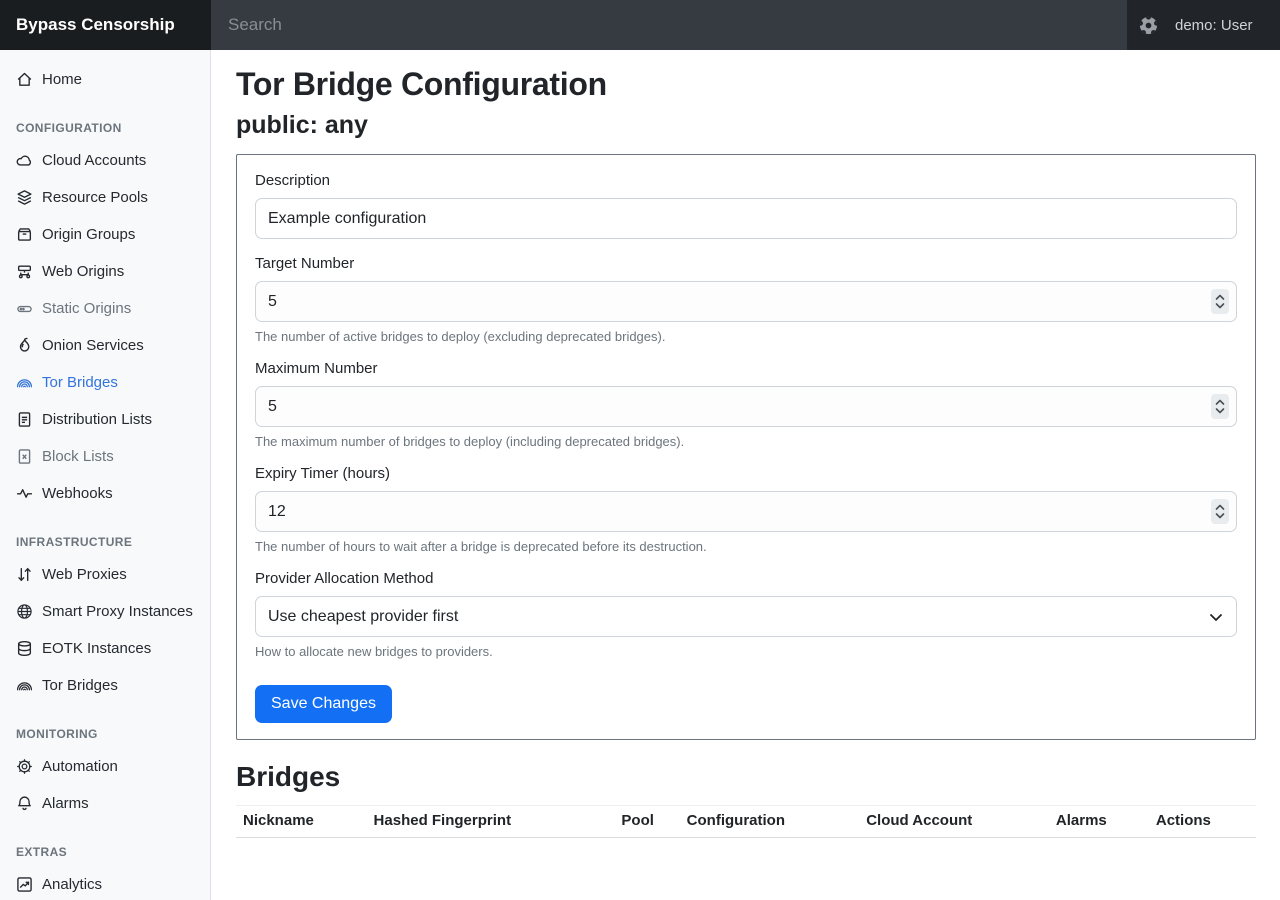  Describe the element at coordinates (293, 180) in the screenshot. I see `description-label: Description` at that location.